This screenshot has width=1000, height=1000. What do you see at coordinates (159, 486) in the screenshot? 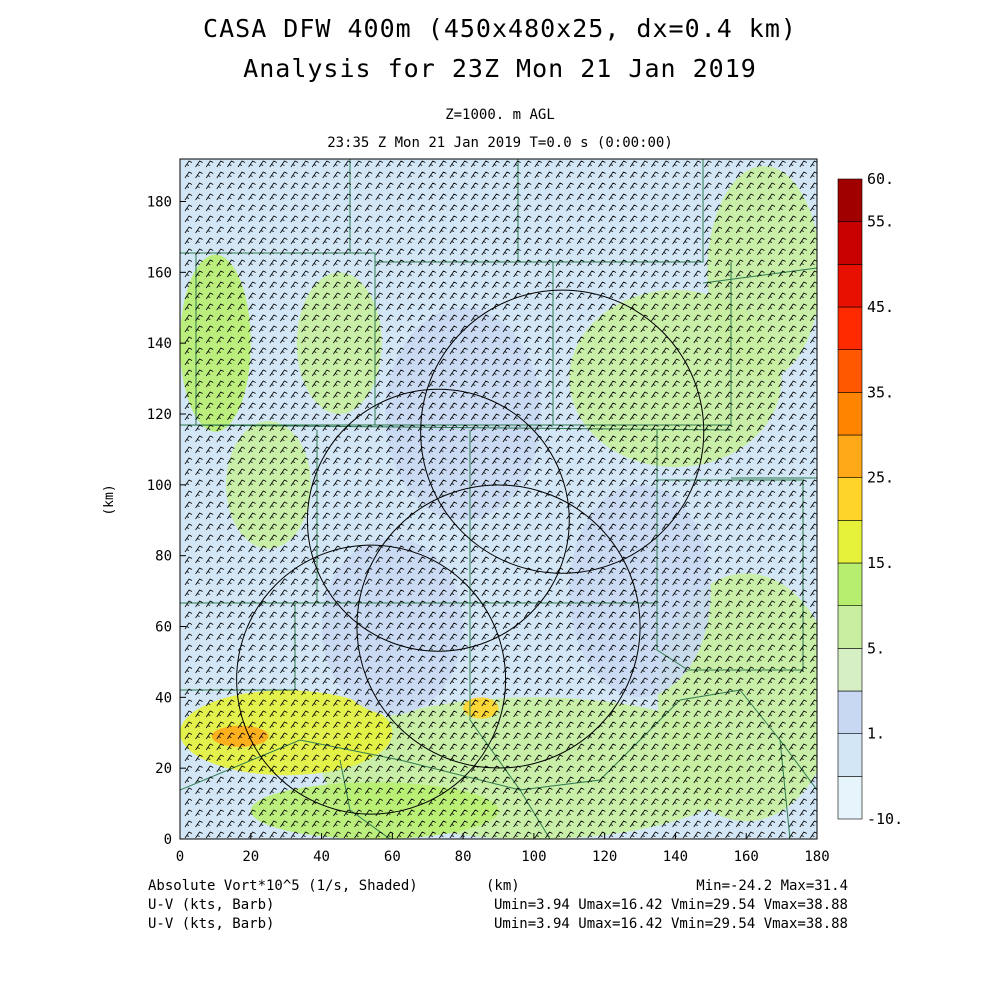
I see `y-tick-label: 100` at bounding box center [159, 486].